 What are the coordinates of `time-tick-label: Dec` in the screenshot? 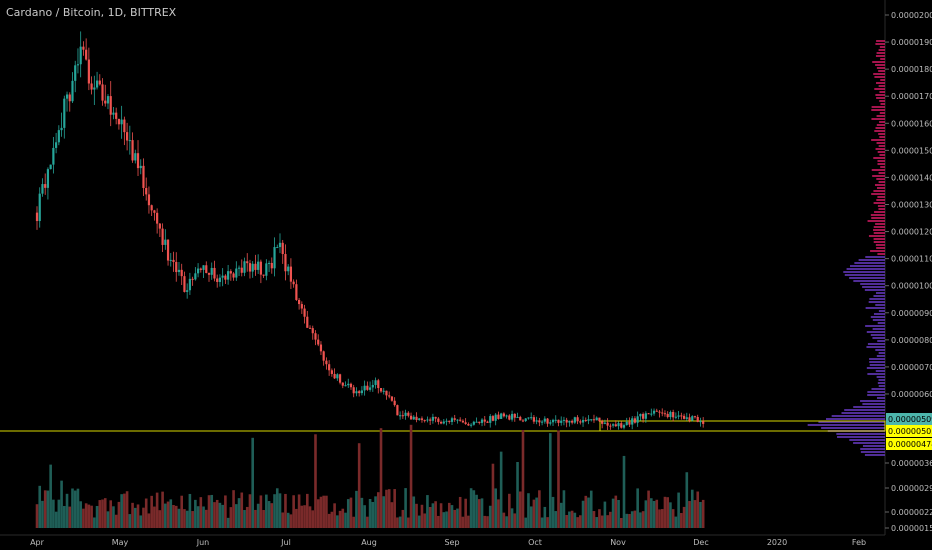 It's located at (700, 542).